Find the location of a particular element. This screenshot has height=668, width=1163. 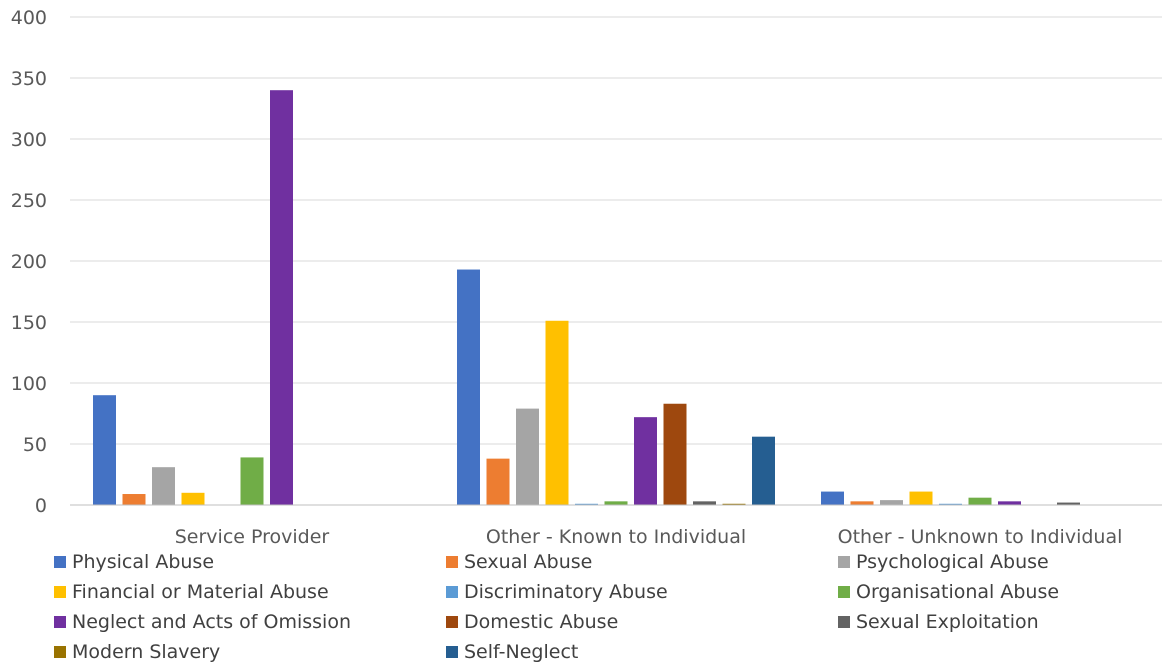

x-category-label: Service Provider is located at coordinates (252, 537).